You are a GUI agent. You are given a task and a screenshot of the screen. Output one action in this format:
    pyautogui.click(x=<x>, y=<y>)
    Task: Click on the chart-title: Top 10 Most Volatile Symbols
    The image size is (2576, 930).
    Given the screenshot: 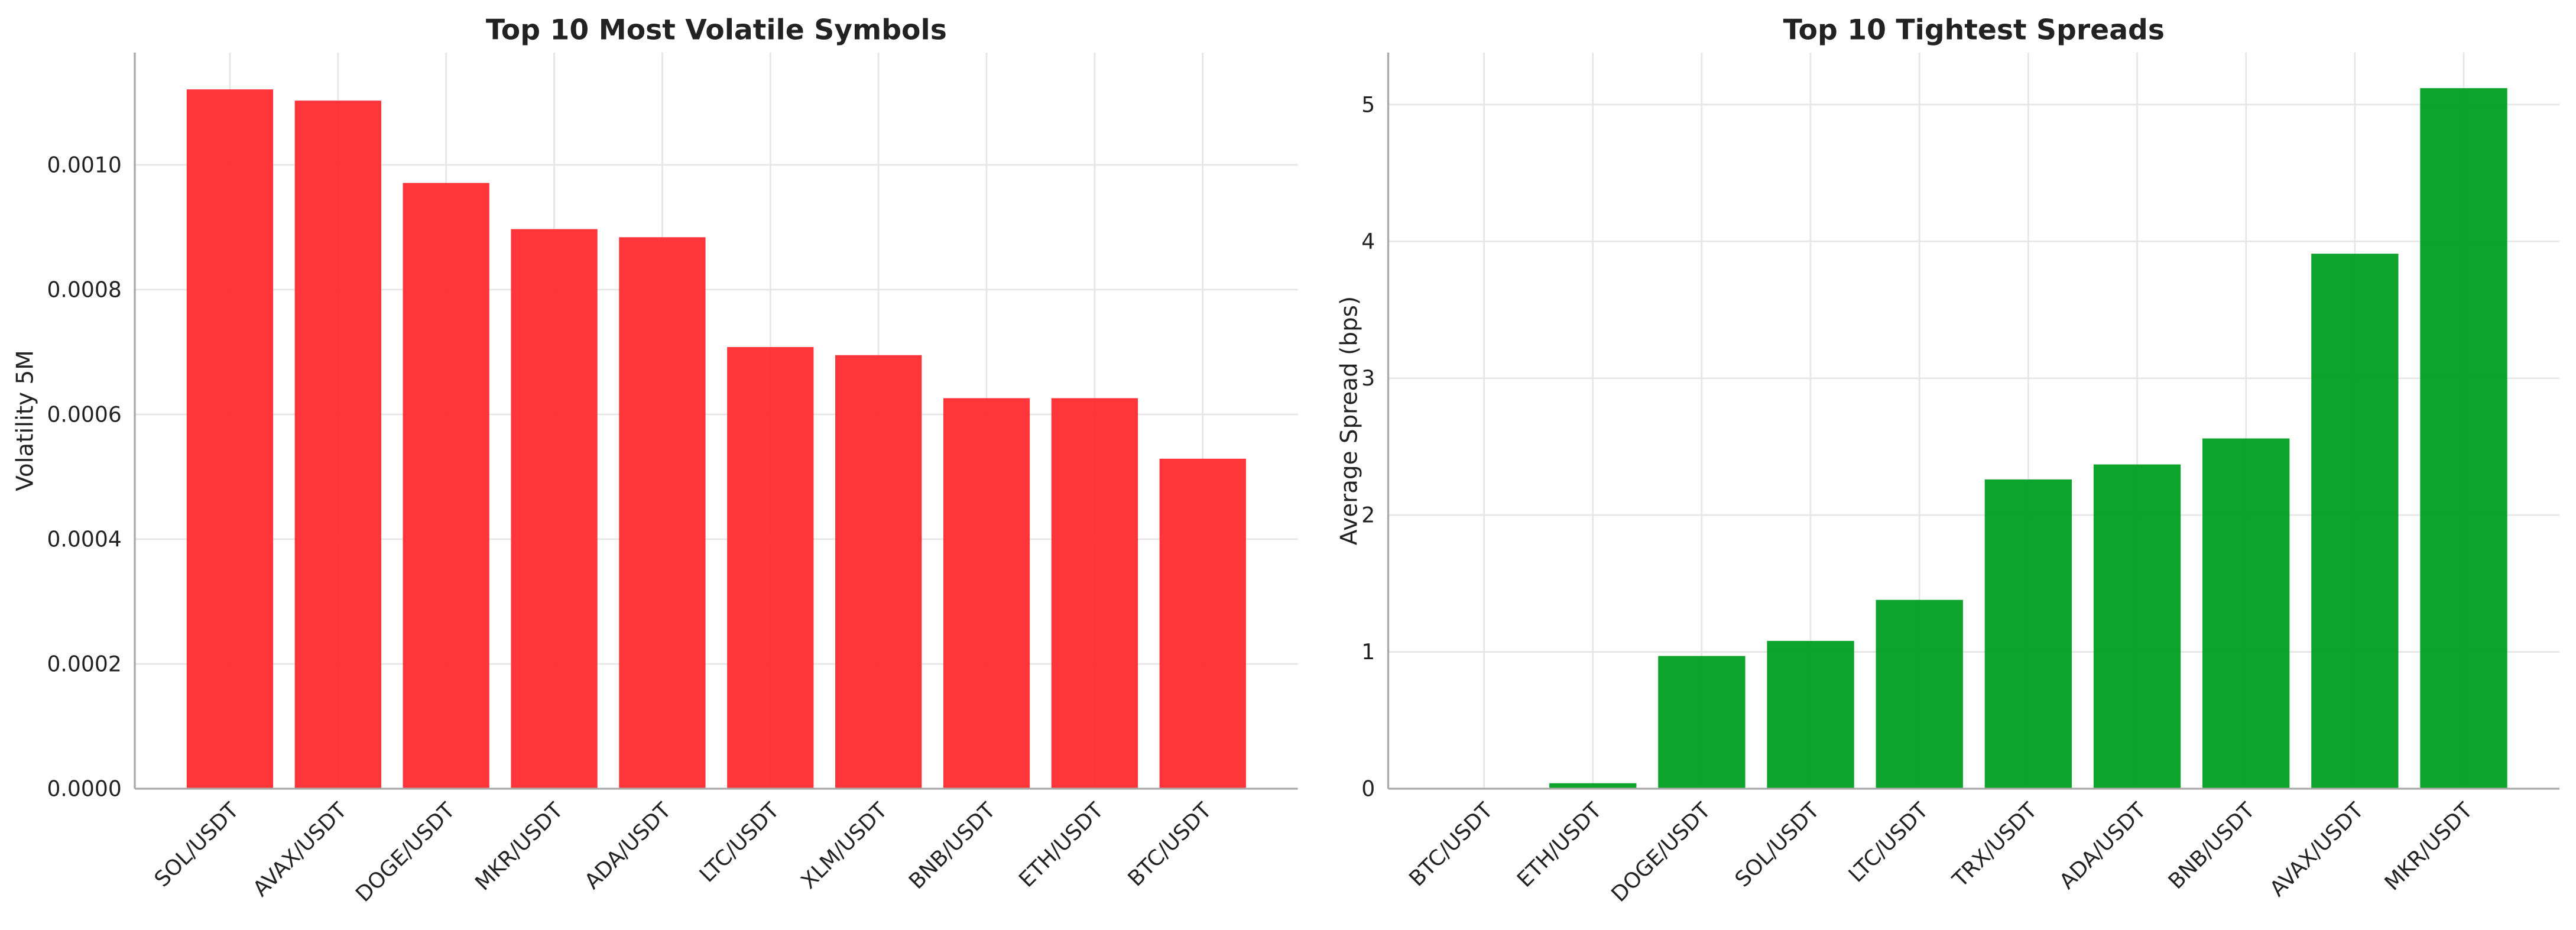 What is the action you would take?
    pyautogui.click(x=716, y=31)
    